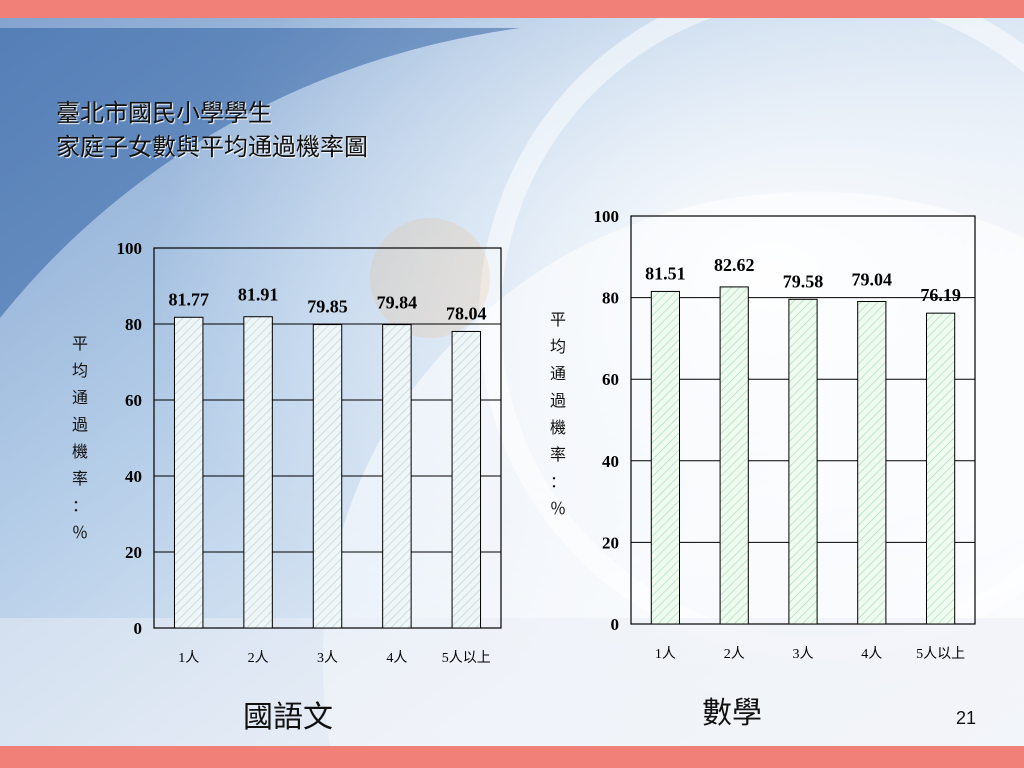 The width and height of the screenshot is (1024, 768). Describe the element at coordinates (79, 370) in the screenshot. I see `chinese-ylabel-char: 均` at that location.